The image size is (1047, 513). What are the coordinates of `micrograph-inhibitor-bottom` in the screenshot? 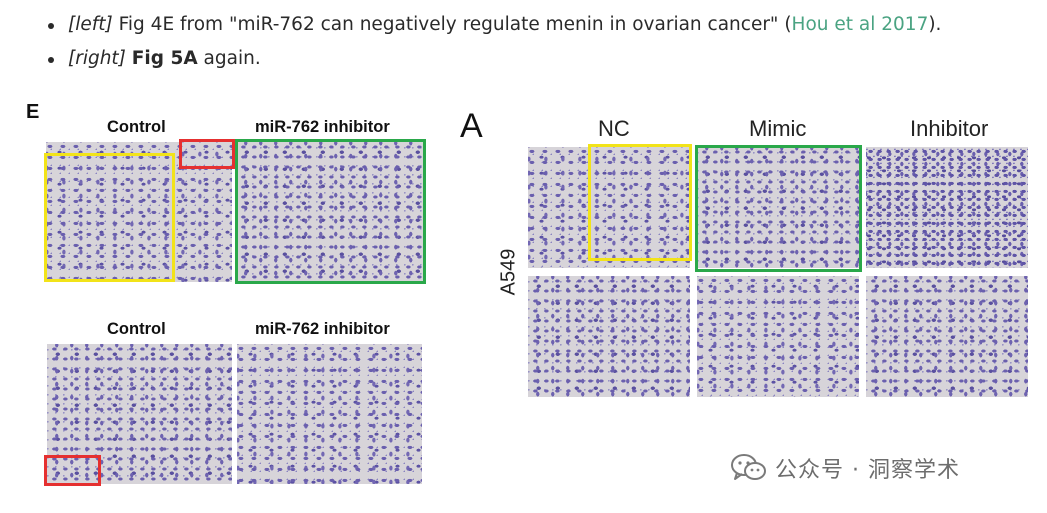 It's located at (329, 414).